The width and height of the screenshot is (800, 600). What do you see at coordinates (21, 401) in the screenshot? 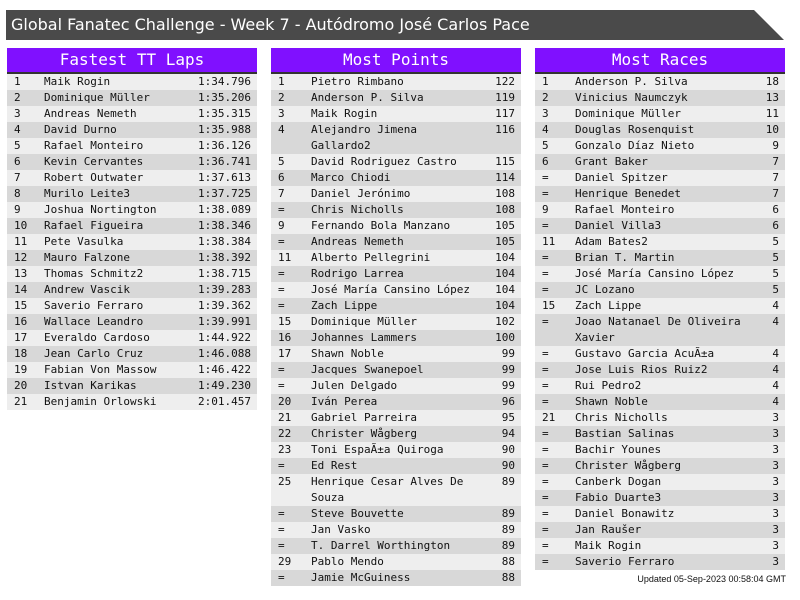
I see `rank-cell: 21` at bounding box center [21, 401].